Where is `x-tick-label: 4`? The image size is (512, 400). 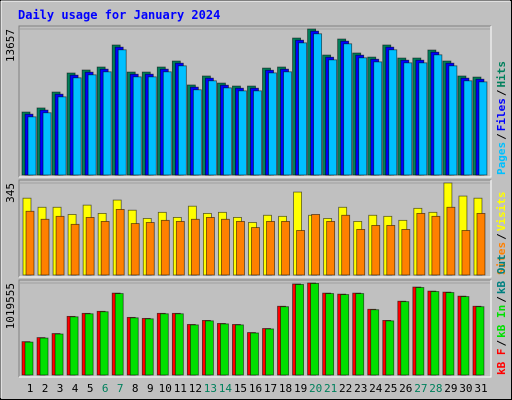 x-tick-label: 4 is located at coordinates (75, 388).